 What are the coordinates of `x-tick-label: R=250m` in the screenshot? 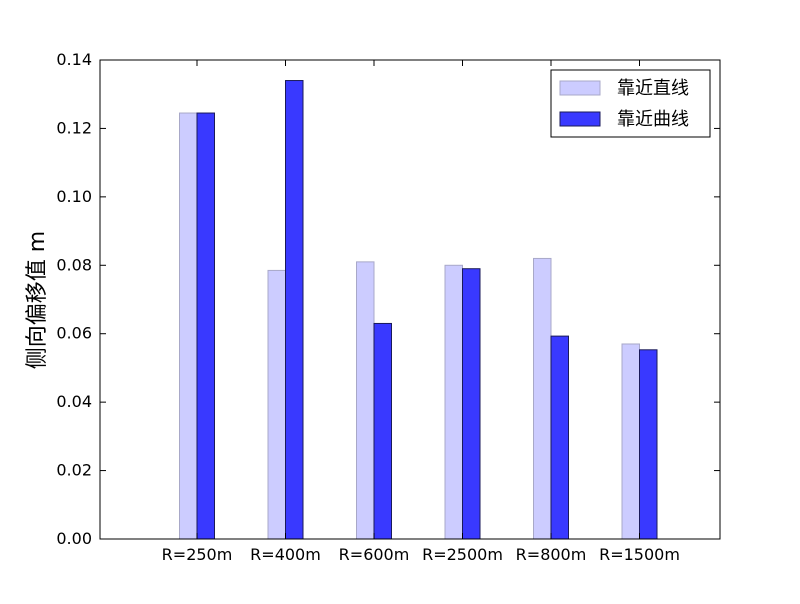 It's located at (197, 554).